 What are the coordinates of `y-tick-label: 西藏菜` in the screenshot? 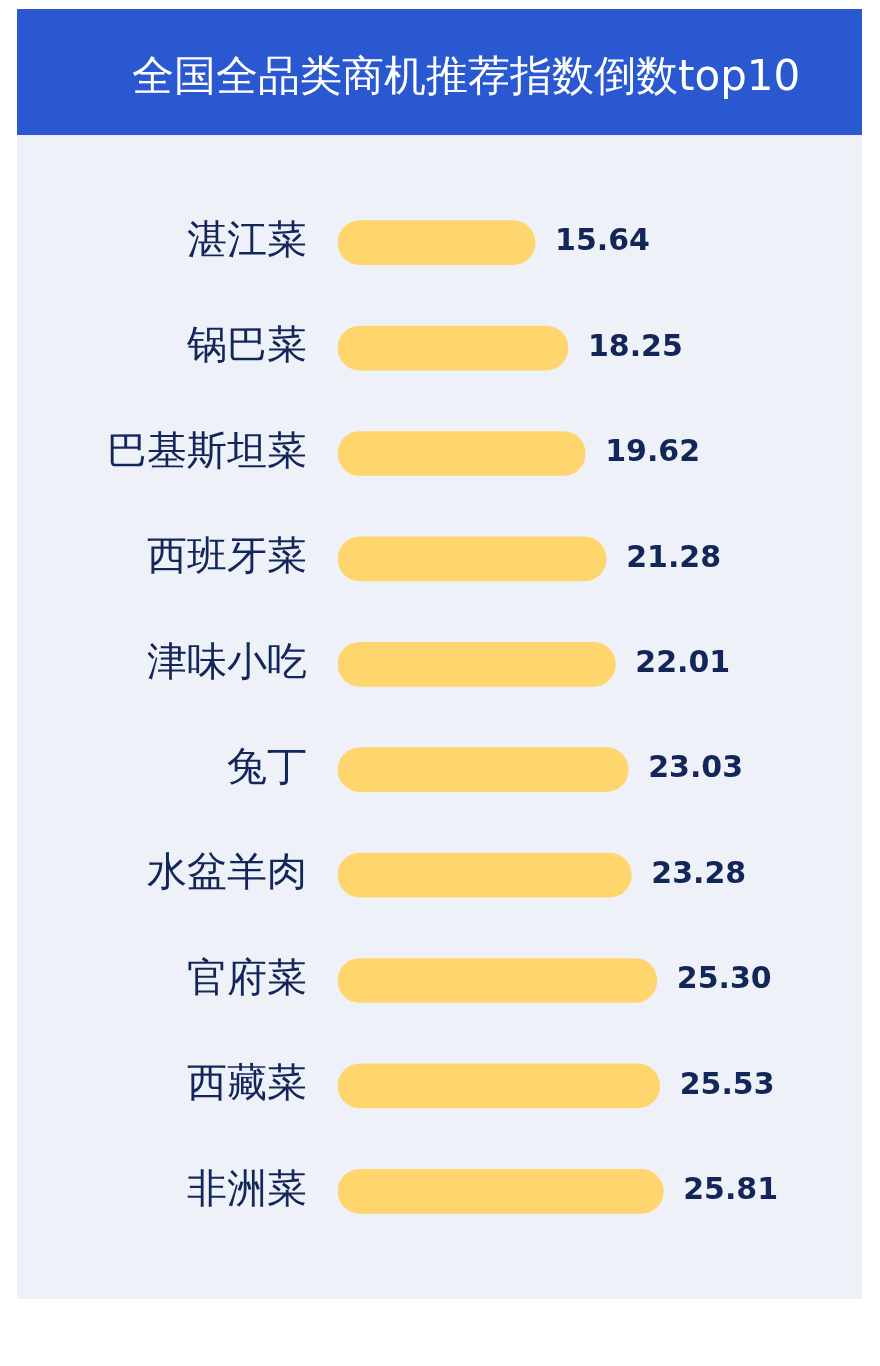 It's located at (247, 1082).